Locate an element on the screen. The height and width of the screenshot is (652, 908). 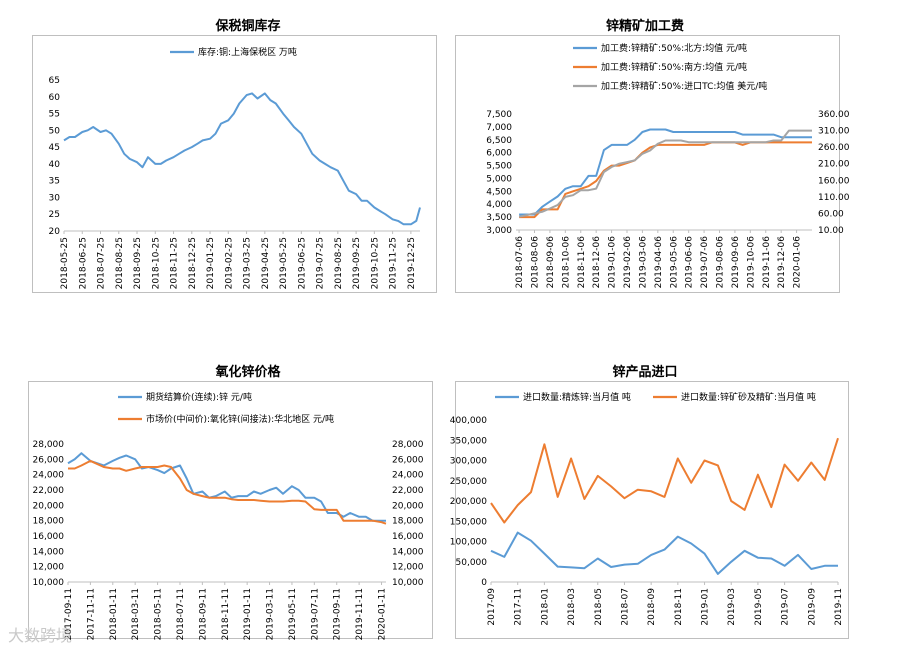
c3-legend-label-2: 市场价(中间价):氧化锌(间接法):华北地区 元/吨 is located at coordinates (240, 419).